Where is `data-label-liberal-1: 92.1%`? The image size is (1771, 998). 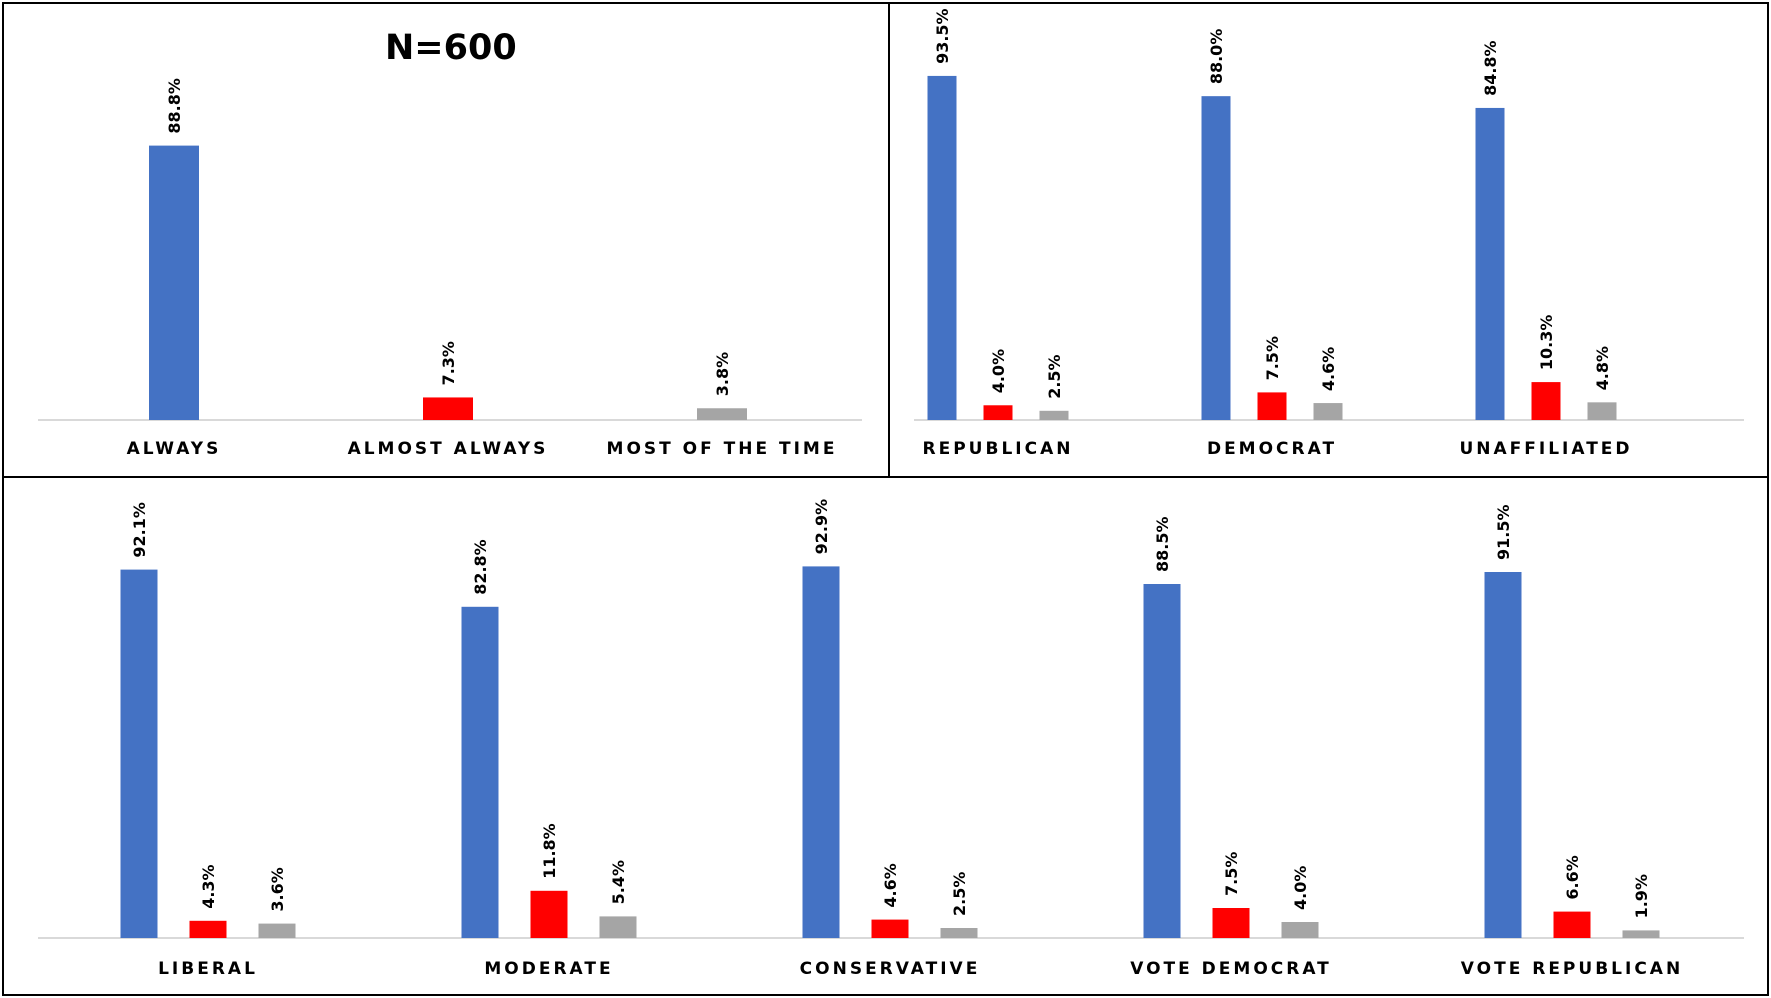
data-label-liberal-1: 92.1% is located at coordinates (139, 530).